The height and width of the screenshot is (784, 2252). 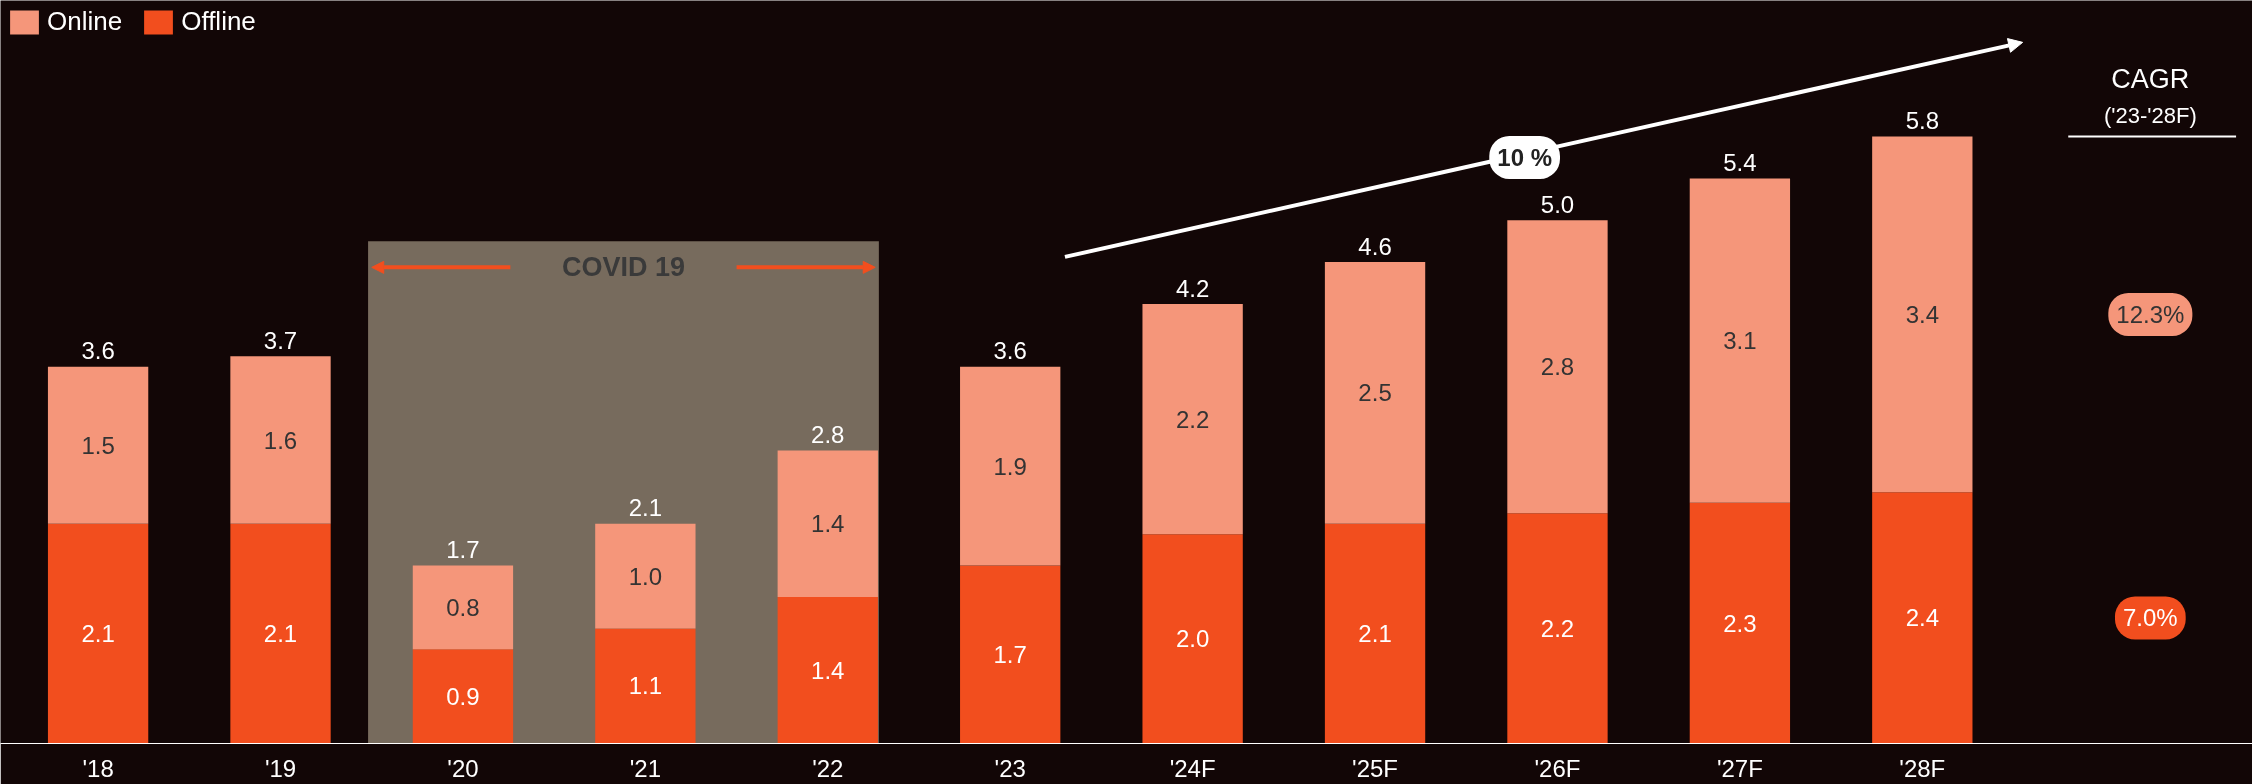 I want to click on text: 12.3%, so click(x=2150, y=314).